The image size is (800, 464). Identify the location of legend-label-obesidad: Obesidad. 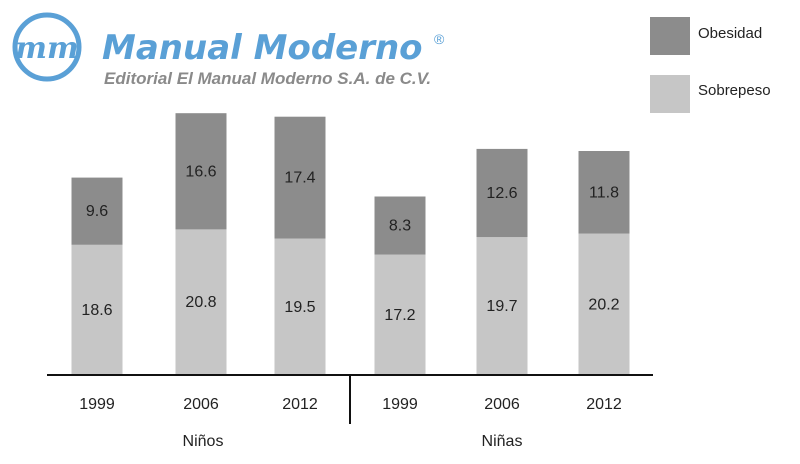
(730, 33).